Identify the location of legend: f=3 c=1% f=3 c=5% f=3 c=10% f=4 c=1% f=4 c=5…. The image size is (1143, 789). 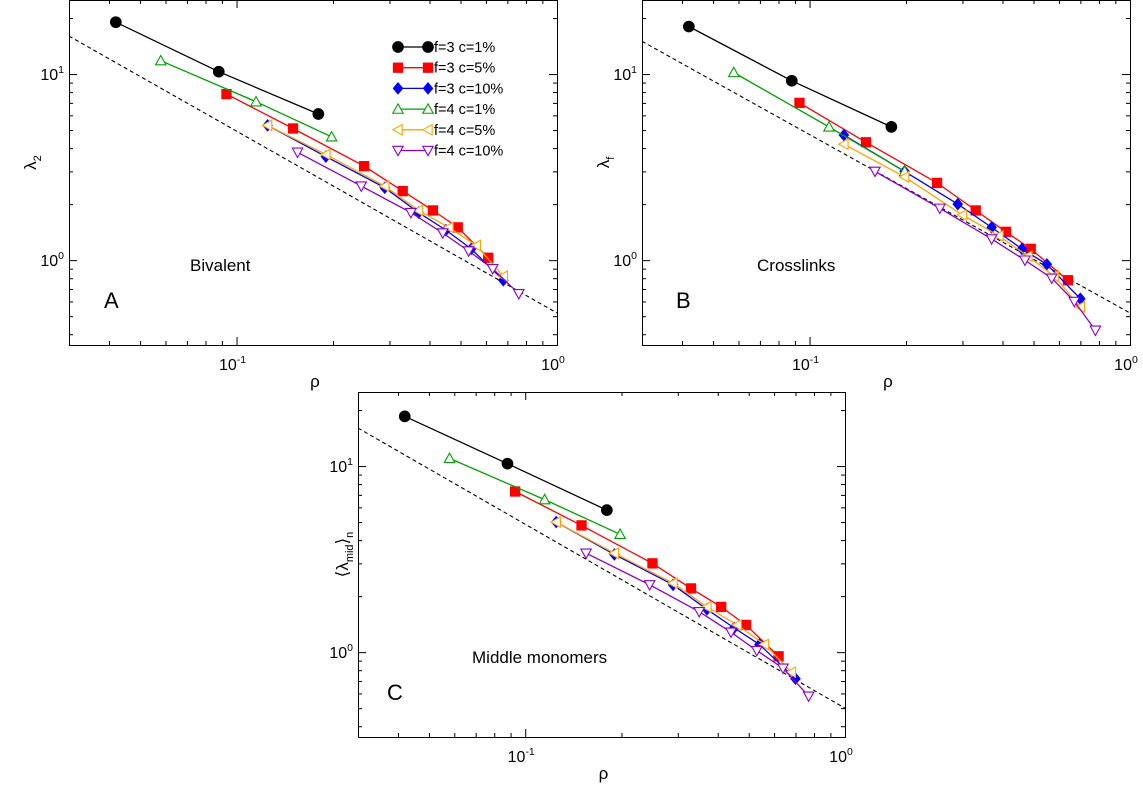
(447, 100).